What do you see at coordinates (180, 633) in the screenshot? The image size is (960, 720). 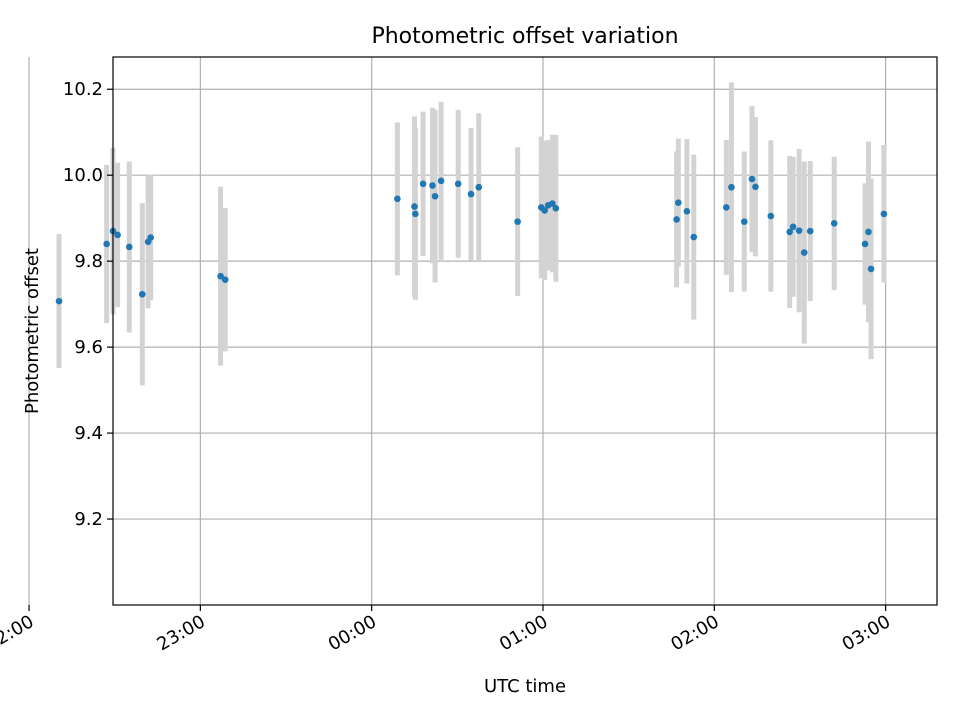 I see `x-tick-label: 23:00` at bounding box center [180, 633].